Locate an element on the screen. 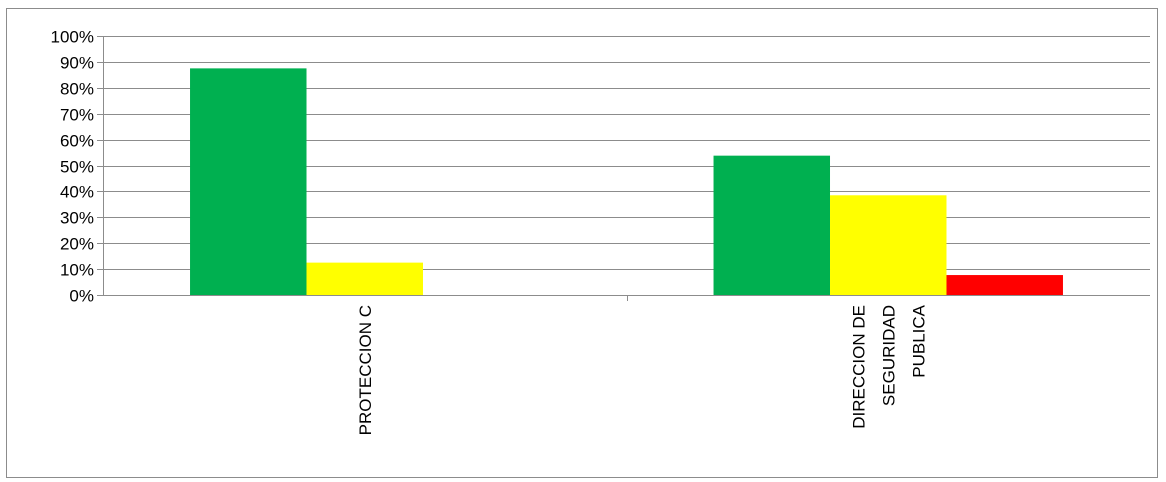 The image size is (1166, 482). y-tick-label: 0% is located at coordinates (81, 296).